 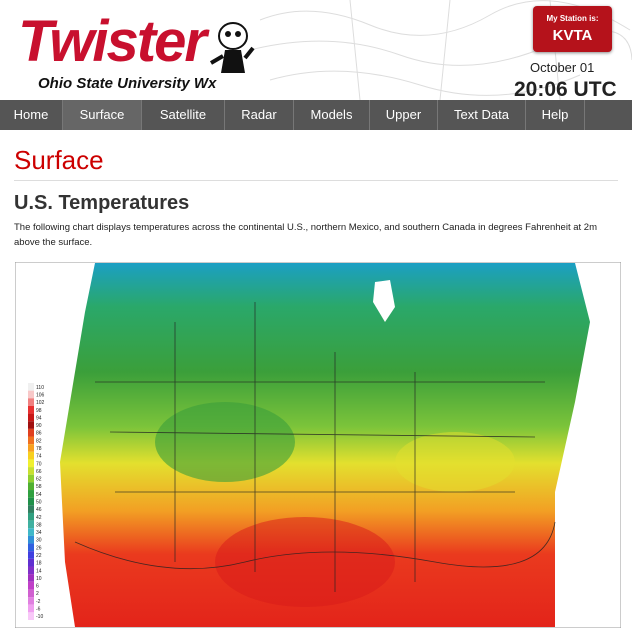 I want to click on legend-label: -10, so click(x=39, y=617).